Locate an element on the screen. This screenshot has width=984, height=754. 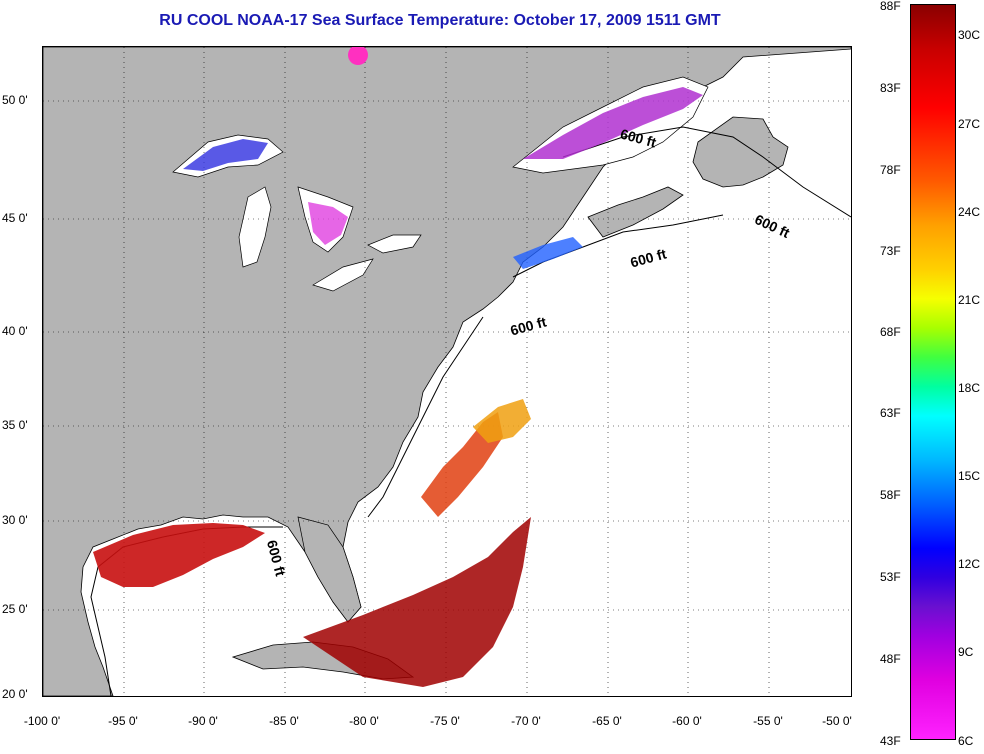
temperature-colorbar is located at coordinates (933, 372).